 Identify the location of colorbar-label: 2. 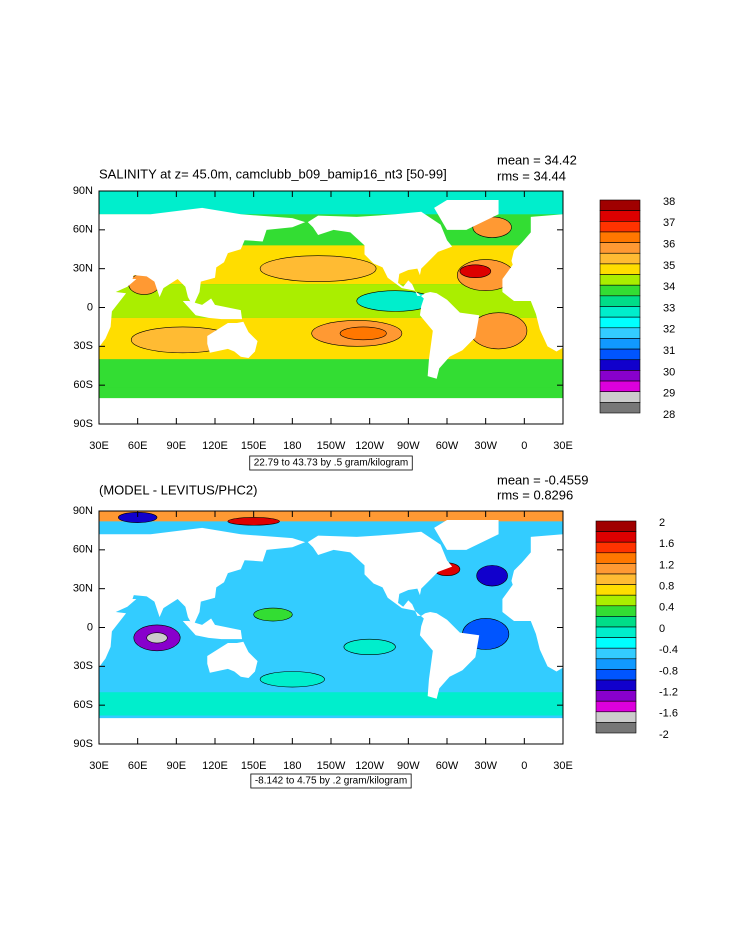
(662, 523).